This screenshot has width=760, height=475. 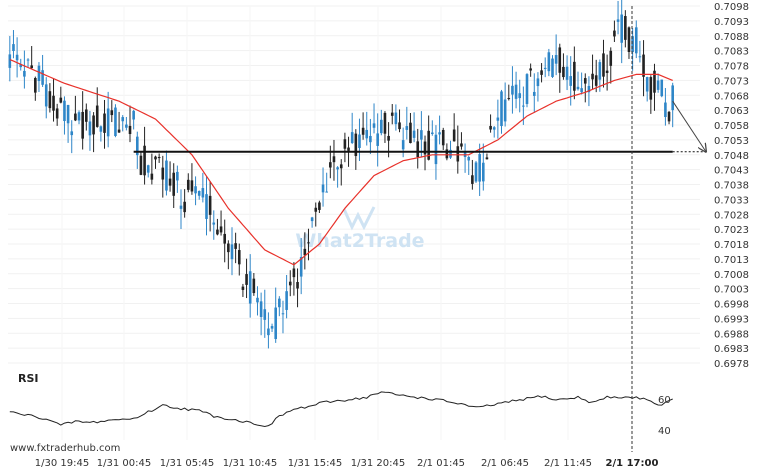 What do you see at coordinates (731, 7) in the screenshot?
I see `y-tick-label: 0.7098` at bounding box center [731, 7].